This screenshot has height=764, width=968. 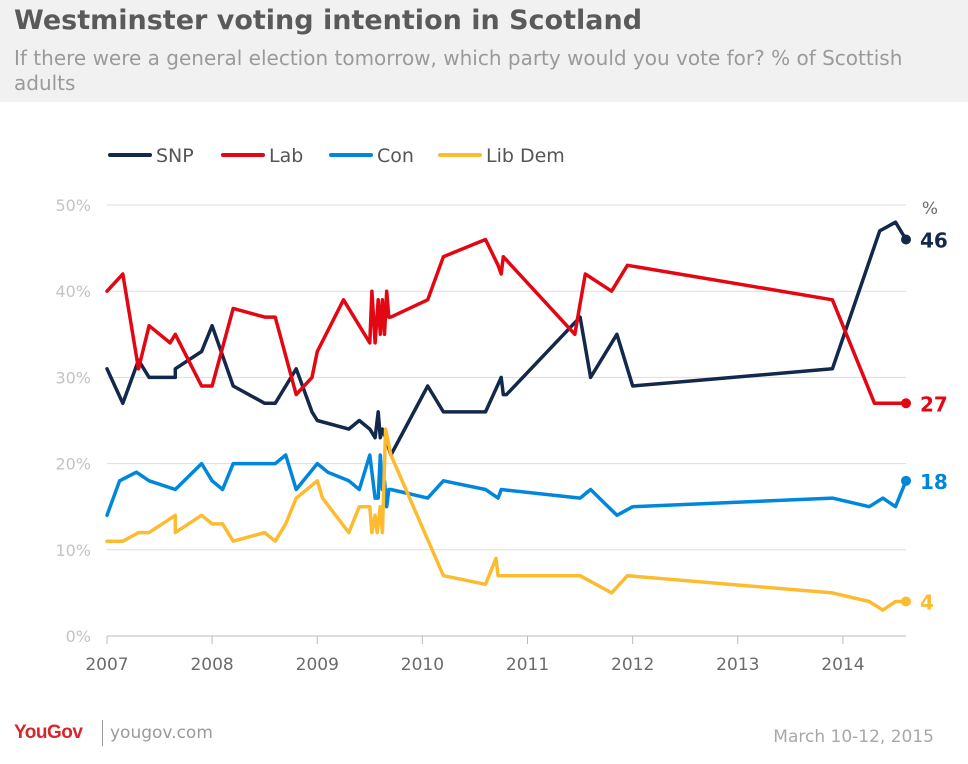 I want to click on y-tick-label: 50%, so click(x=73, y=205).